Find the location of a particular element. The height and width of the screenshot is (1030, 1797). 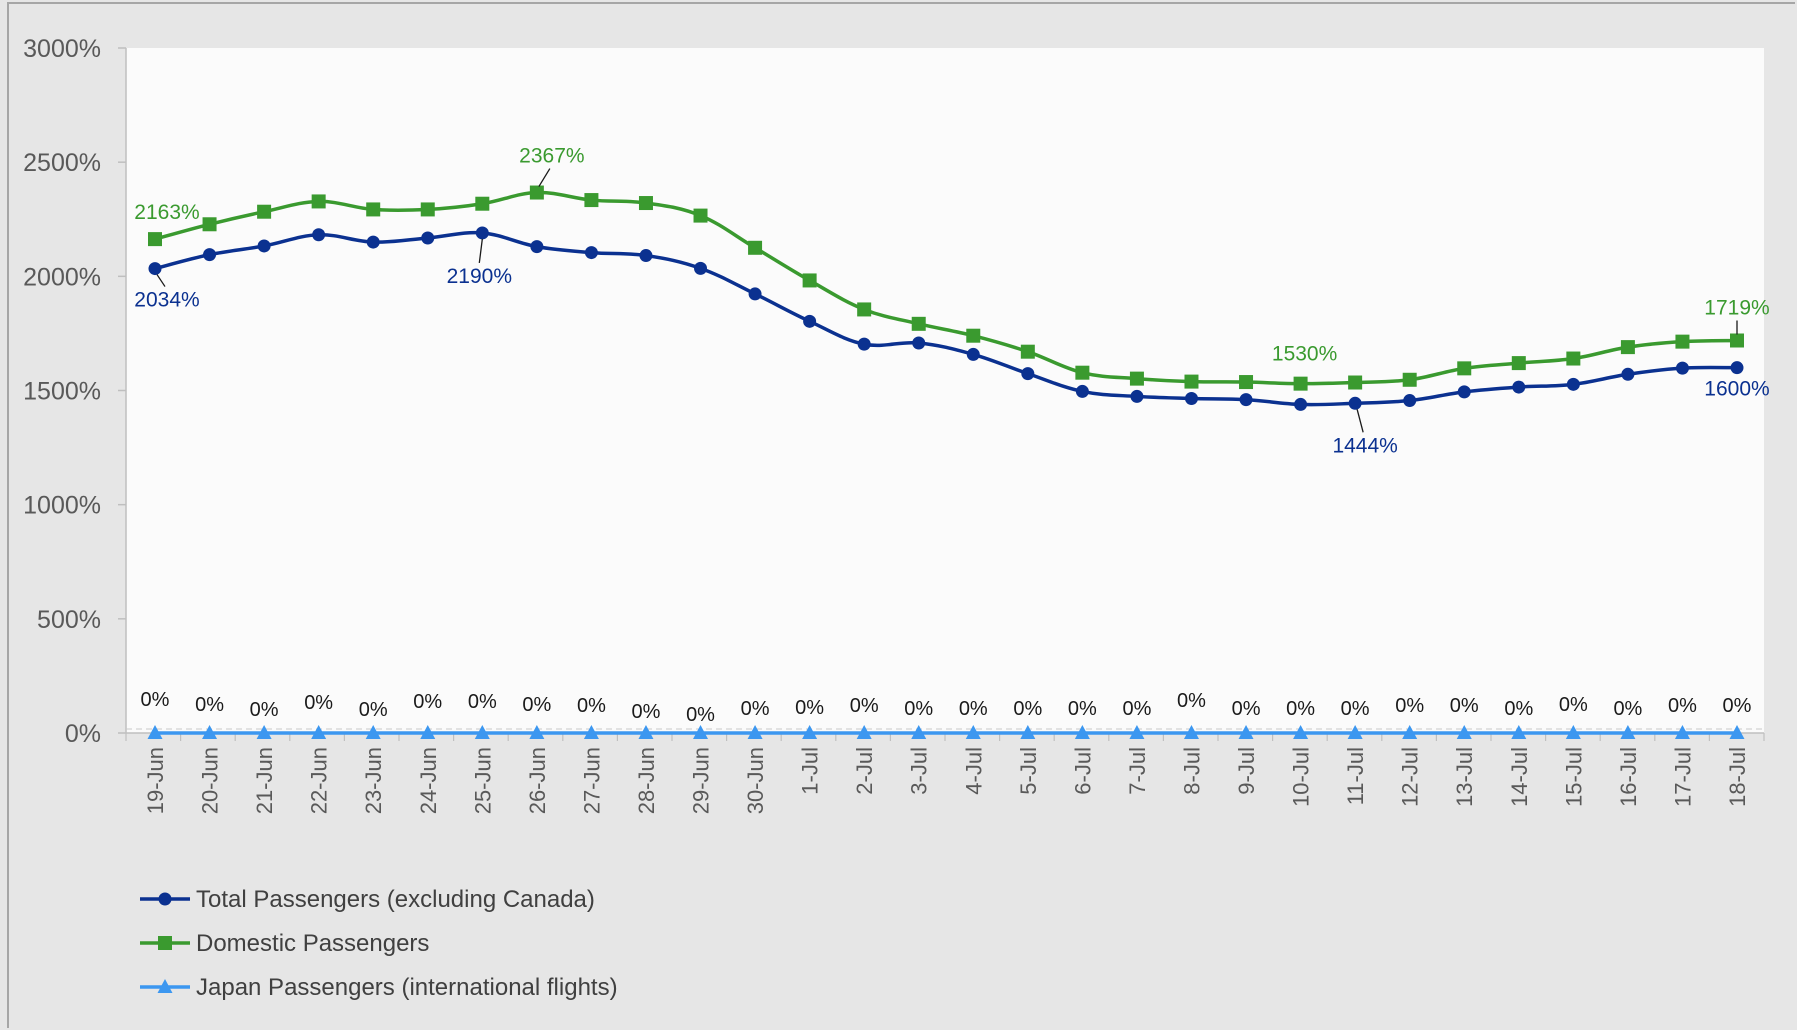

x-tick-label: 17-Jul is located at coordinates (1682, 777).